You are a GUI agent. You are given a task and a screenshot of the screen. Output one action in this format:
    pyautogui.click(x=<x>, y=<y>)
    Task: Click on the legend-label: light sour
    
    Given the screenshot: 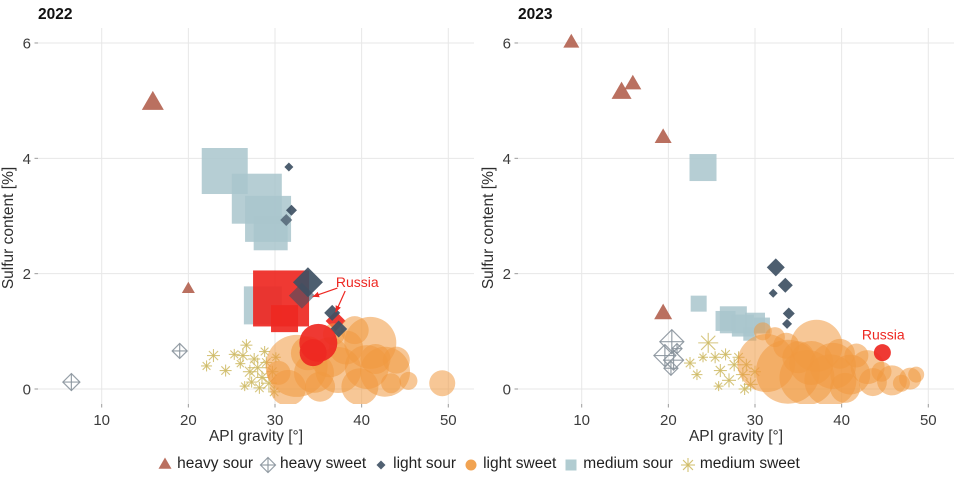 What is the action you would take?
    pyautogui.click(x=425, y=463)
    